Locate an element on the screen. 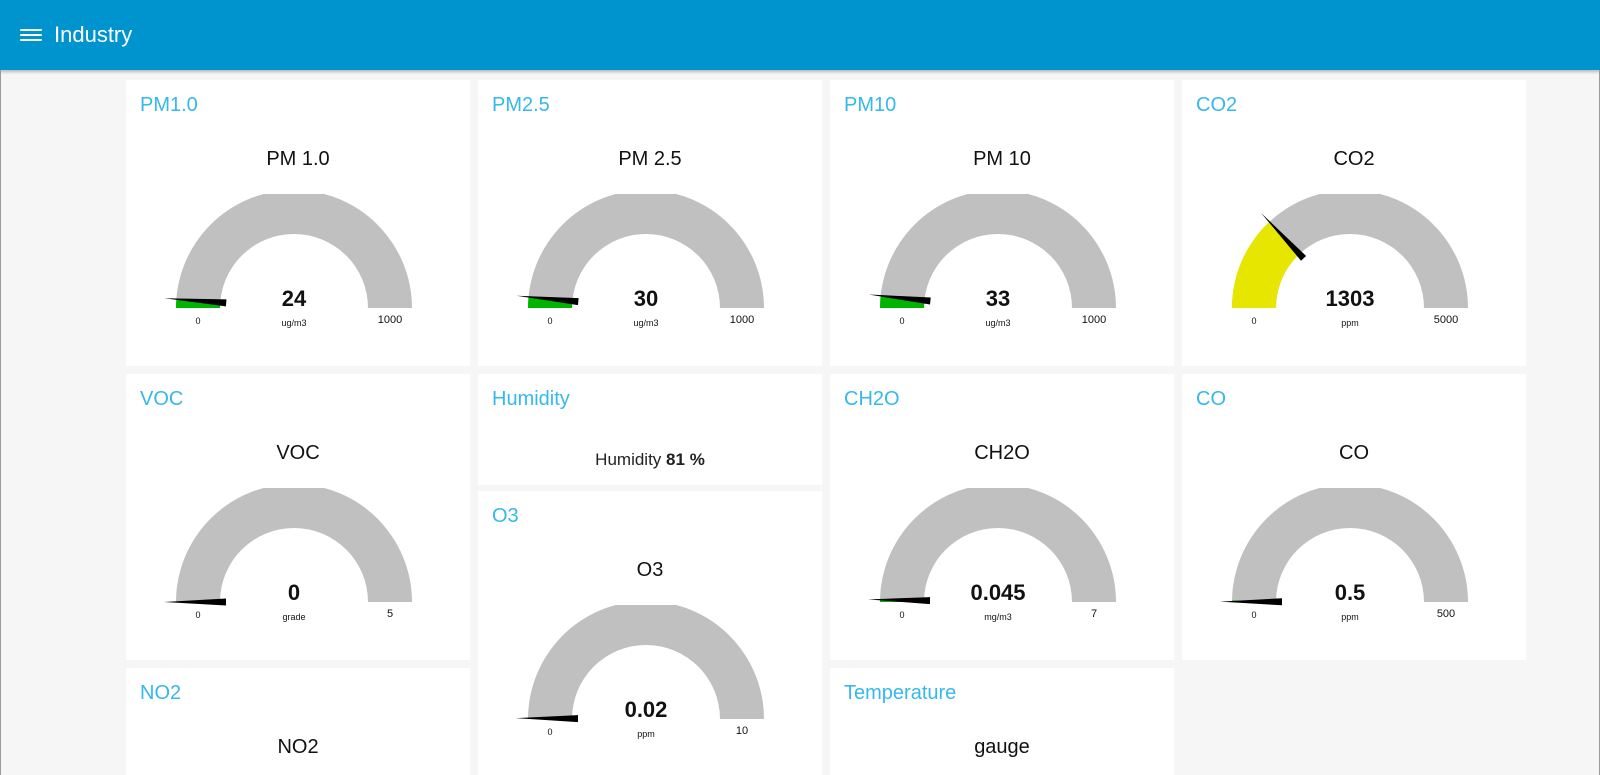 This screenshot has width=1600, height=775. card-temperature: Temperature gauge is located at coordinates (1002, 721).